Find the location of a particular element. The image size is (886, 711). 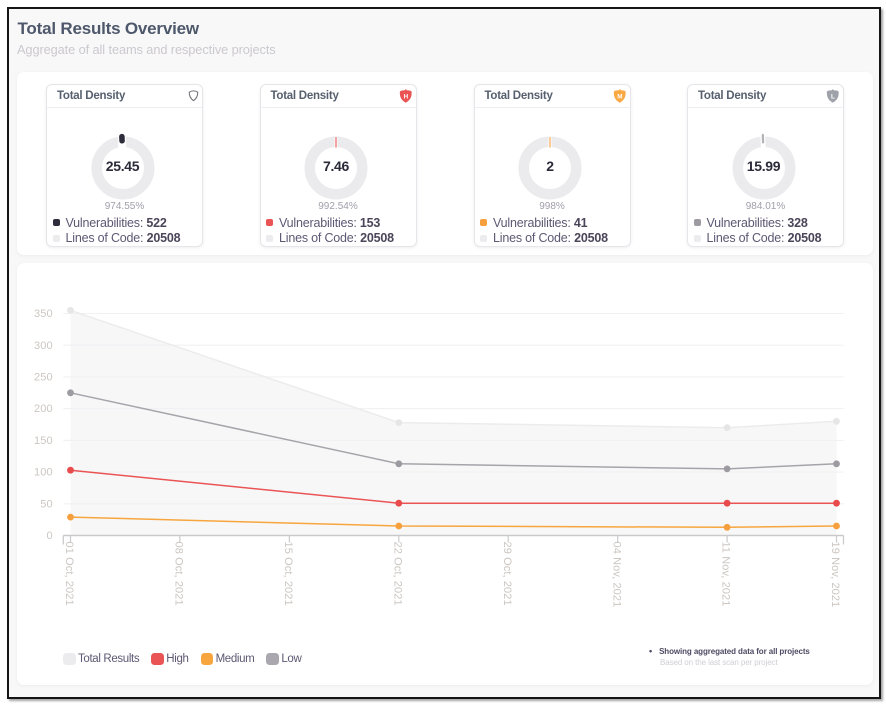

svg-text: 19 Nov, 2021 is located at coordinates (835, 574).